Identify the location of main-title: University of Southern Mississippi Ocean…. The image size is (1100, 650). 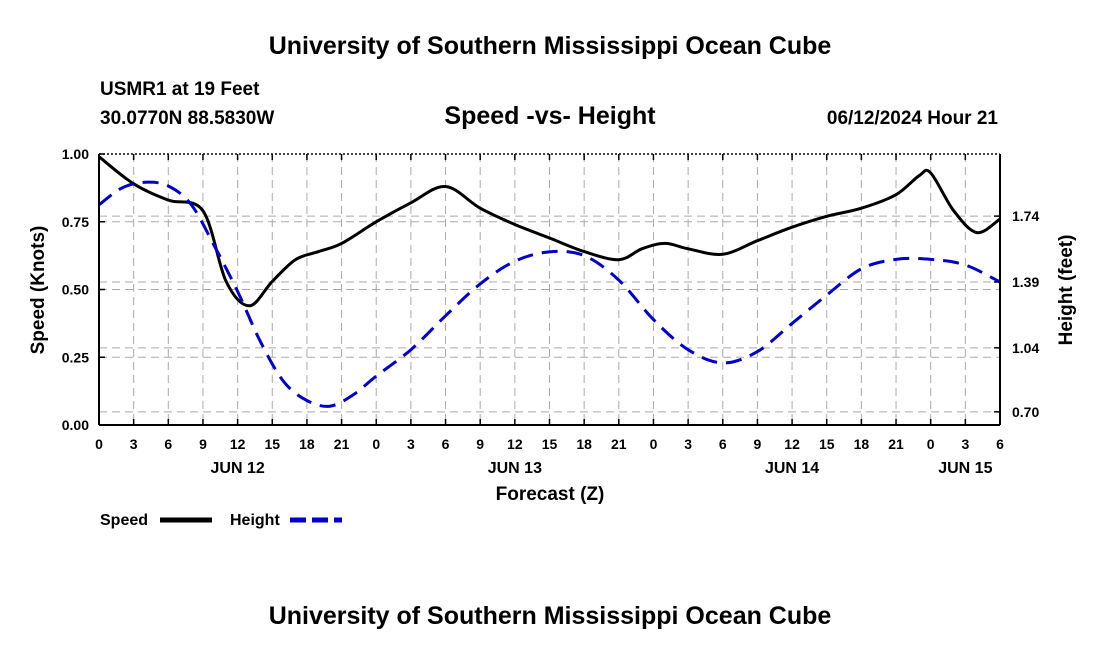
(550, 46).